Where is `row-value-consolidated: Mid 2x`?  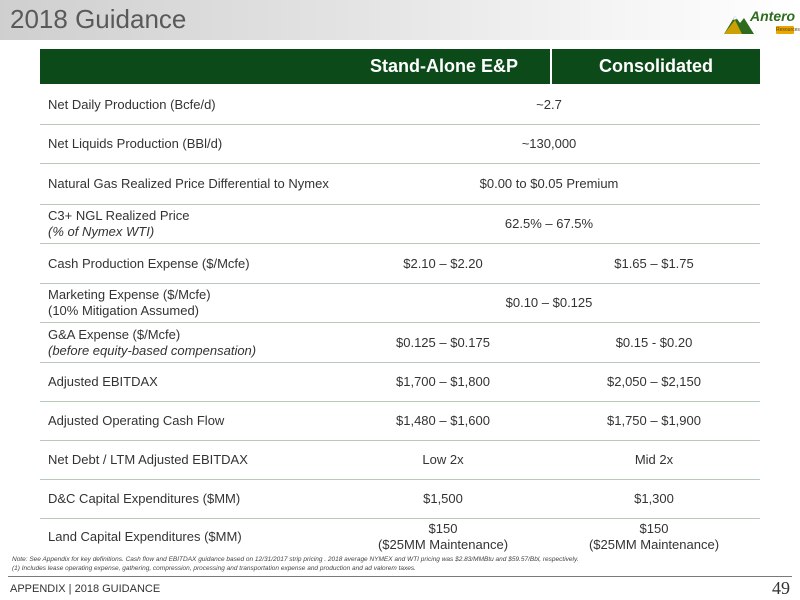 row-value-consolidated: Mid 2x is located at coordinates (654, 459).